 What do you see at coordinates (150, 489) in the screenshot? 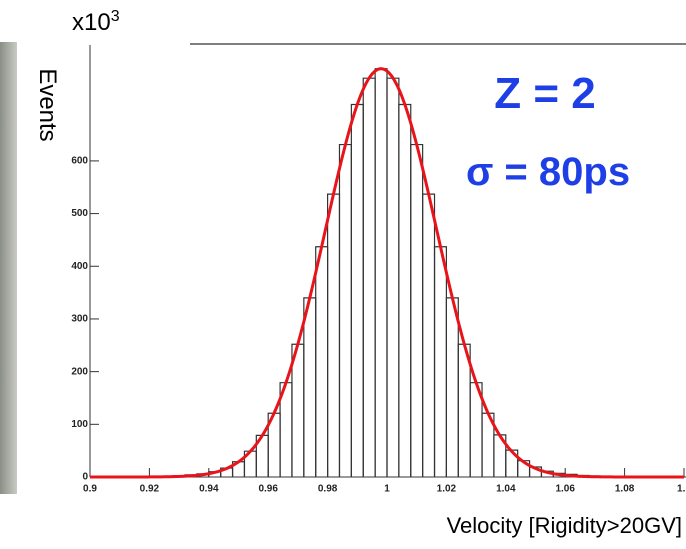
I see `x-tick-label: 0.92` at bounding box center [150, 489].